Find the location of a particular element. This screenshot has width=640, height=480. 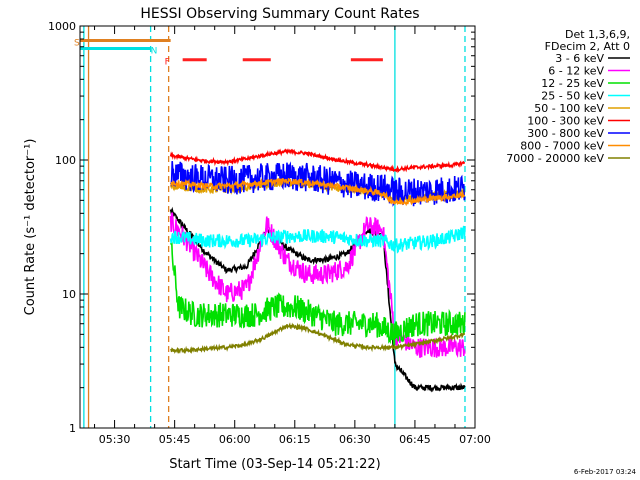

plot-timestamp: 6-Feb-2017 03:24 is located at coordinates (605, 472).